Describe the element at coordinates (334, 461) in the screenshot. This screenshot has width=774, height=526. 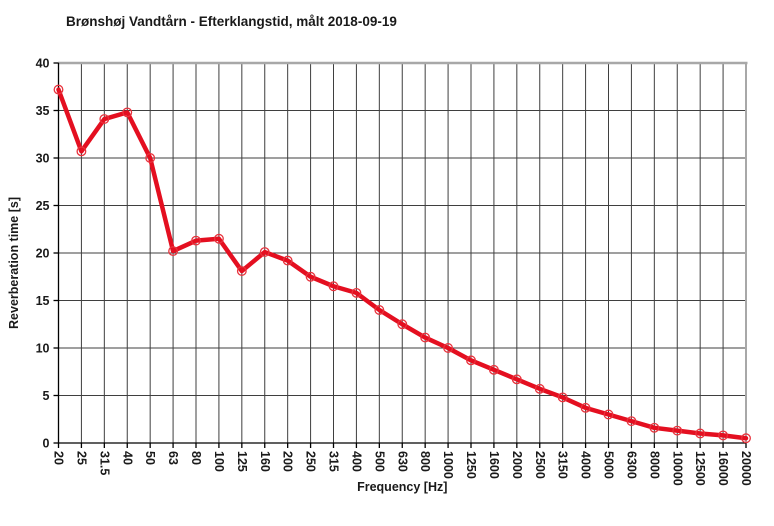
I see `x-tick-label: 315` at that location.